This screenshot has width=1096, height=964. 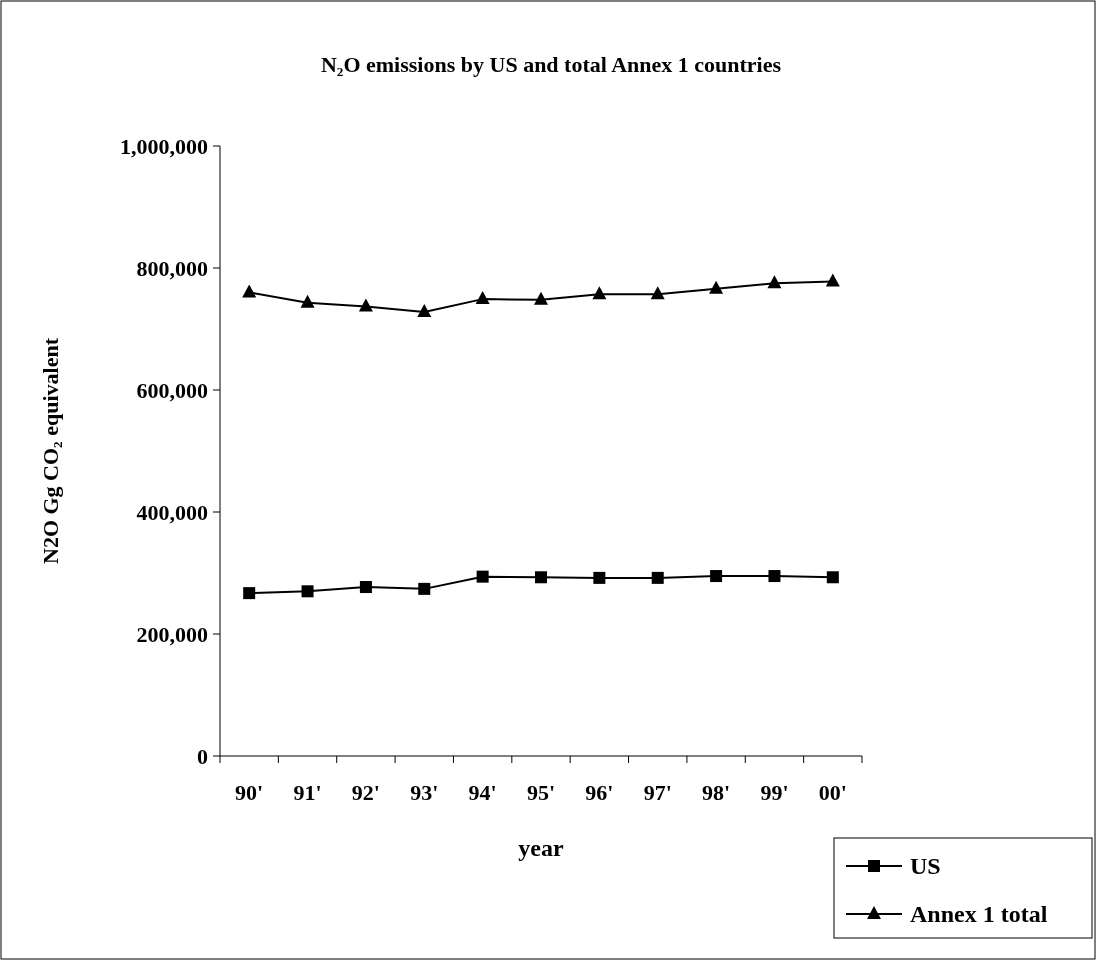 What do you see at coordinates (307, 792) in the screenshot?
I see `x-tick-label: 91'` at bounding box center [307, 792].